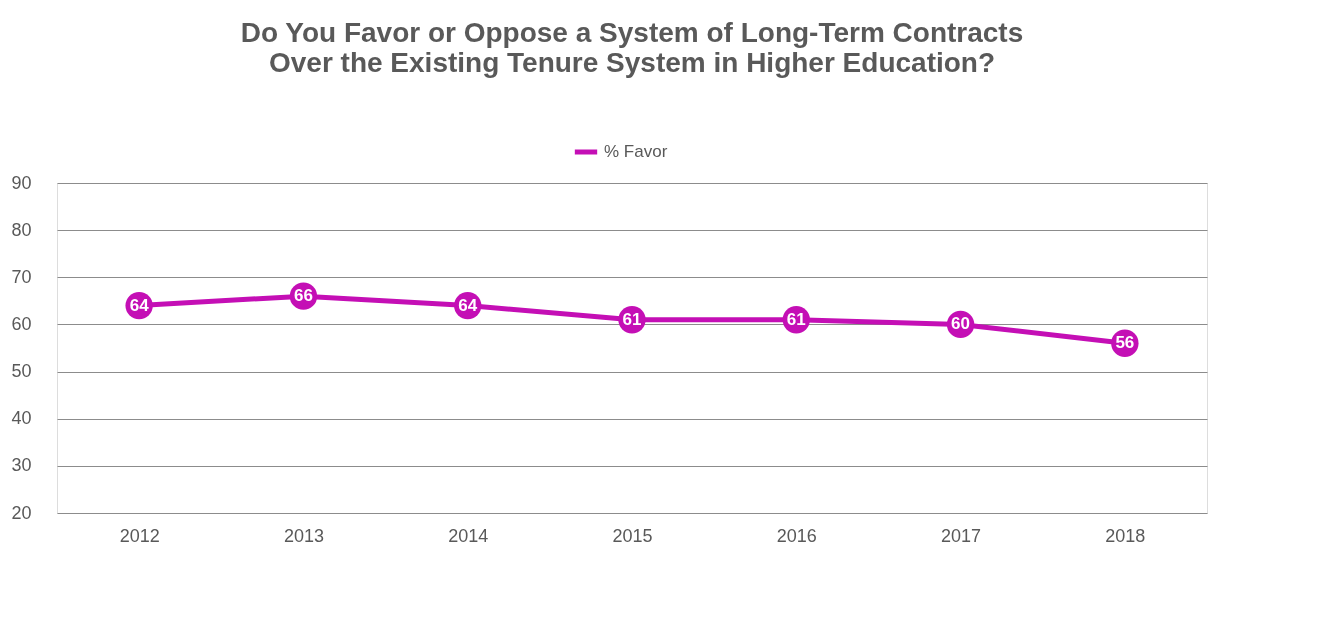 The image size is (1338, 628). What do you see at coordinates (21, 182) in the screenshot?
I see `y-tick-label: 90` at bounding box center [21, 182].